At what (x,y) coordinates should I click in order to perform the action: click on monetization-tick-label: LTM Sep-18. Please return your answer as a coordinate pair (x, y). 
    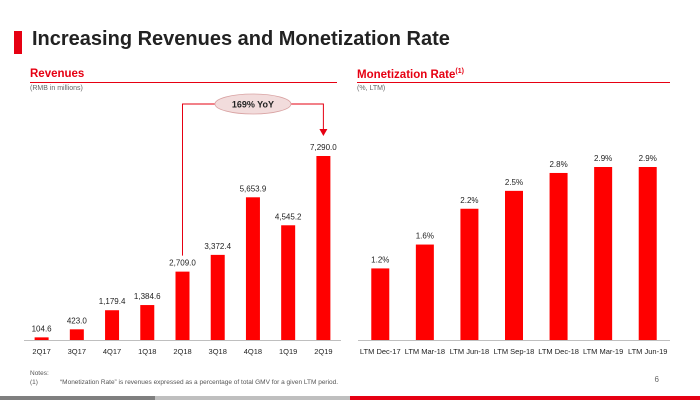
    Looking at the image, I should click on (514, 351).